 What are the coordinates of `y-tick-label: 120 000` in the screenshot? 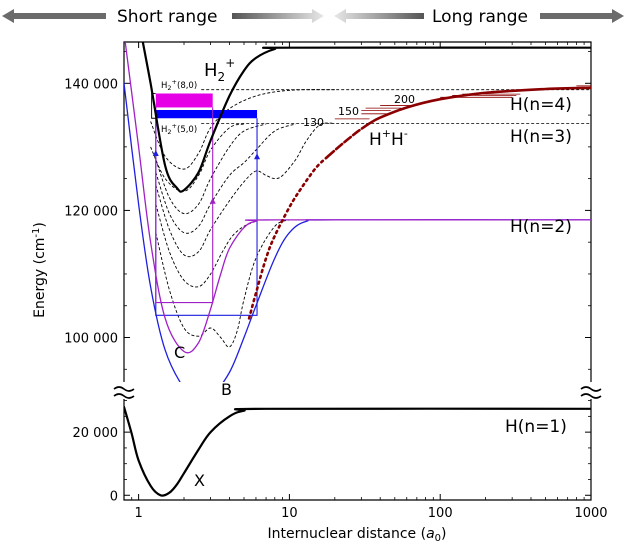 It's located at (91, 211).